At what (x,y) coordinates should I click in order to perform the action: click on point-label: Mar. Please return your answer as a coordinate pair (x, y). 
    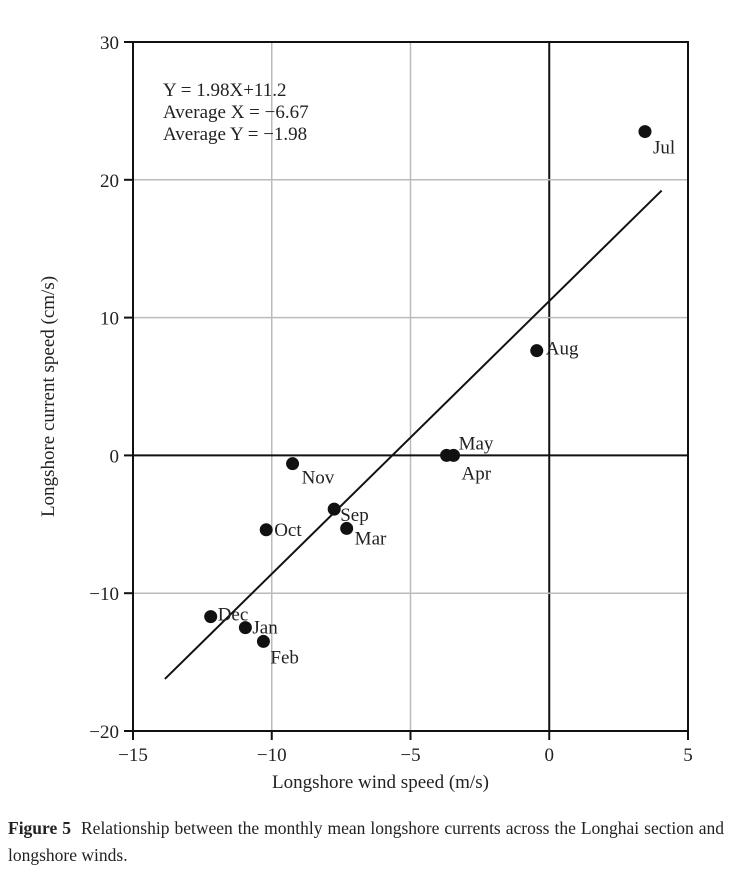
    Looking at the image, I should click on (371, 538).